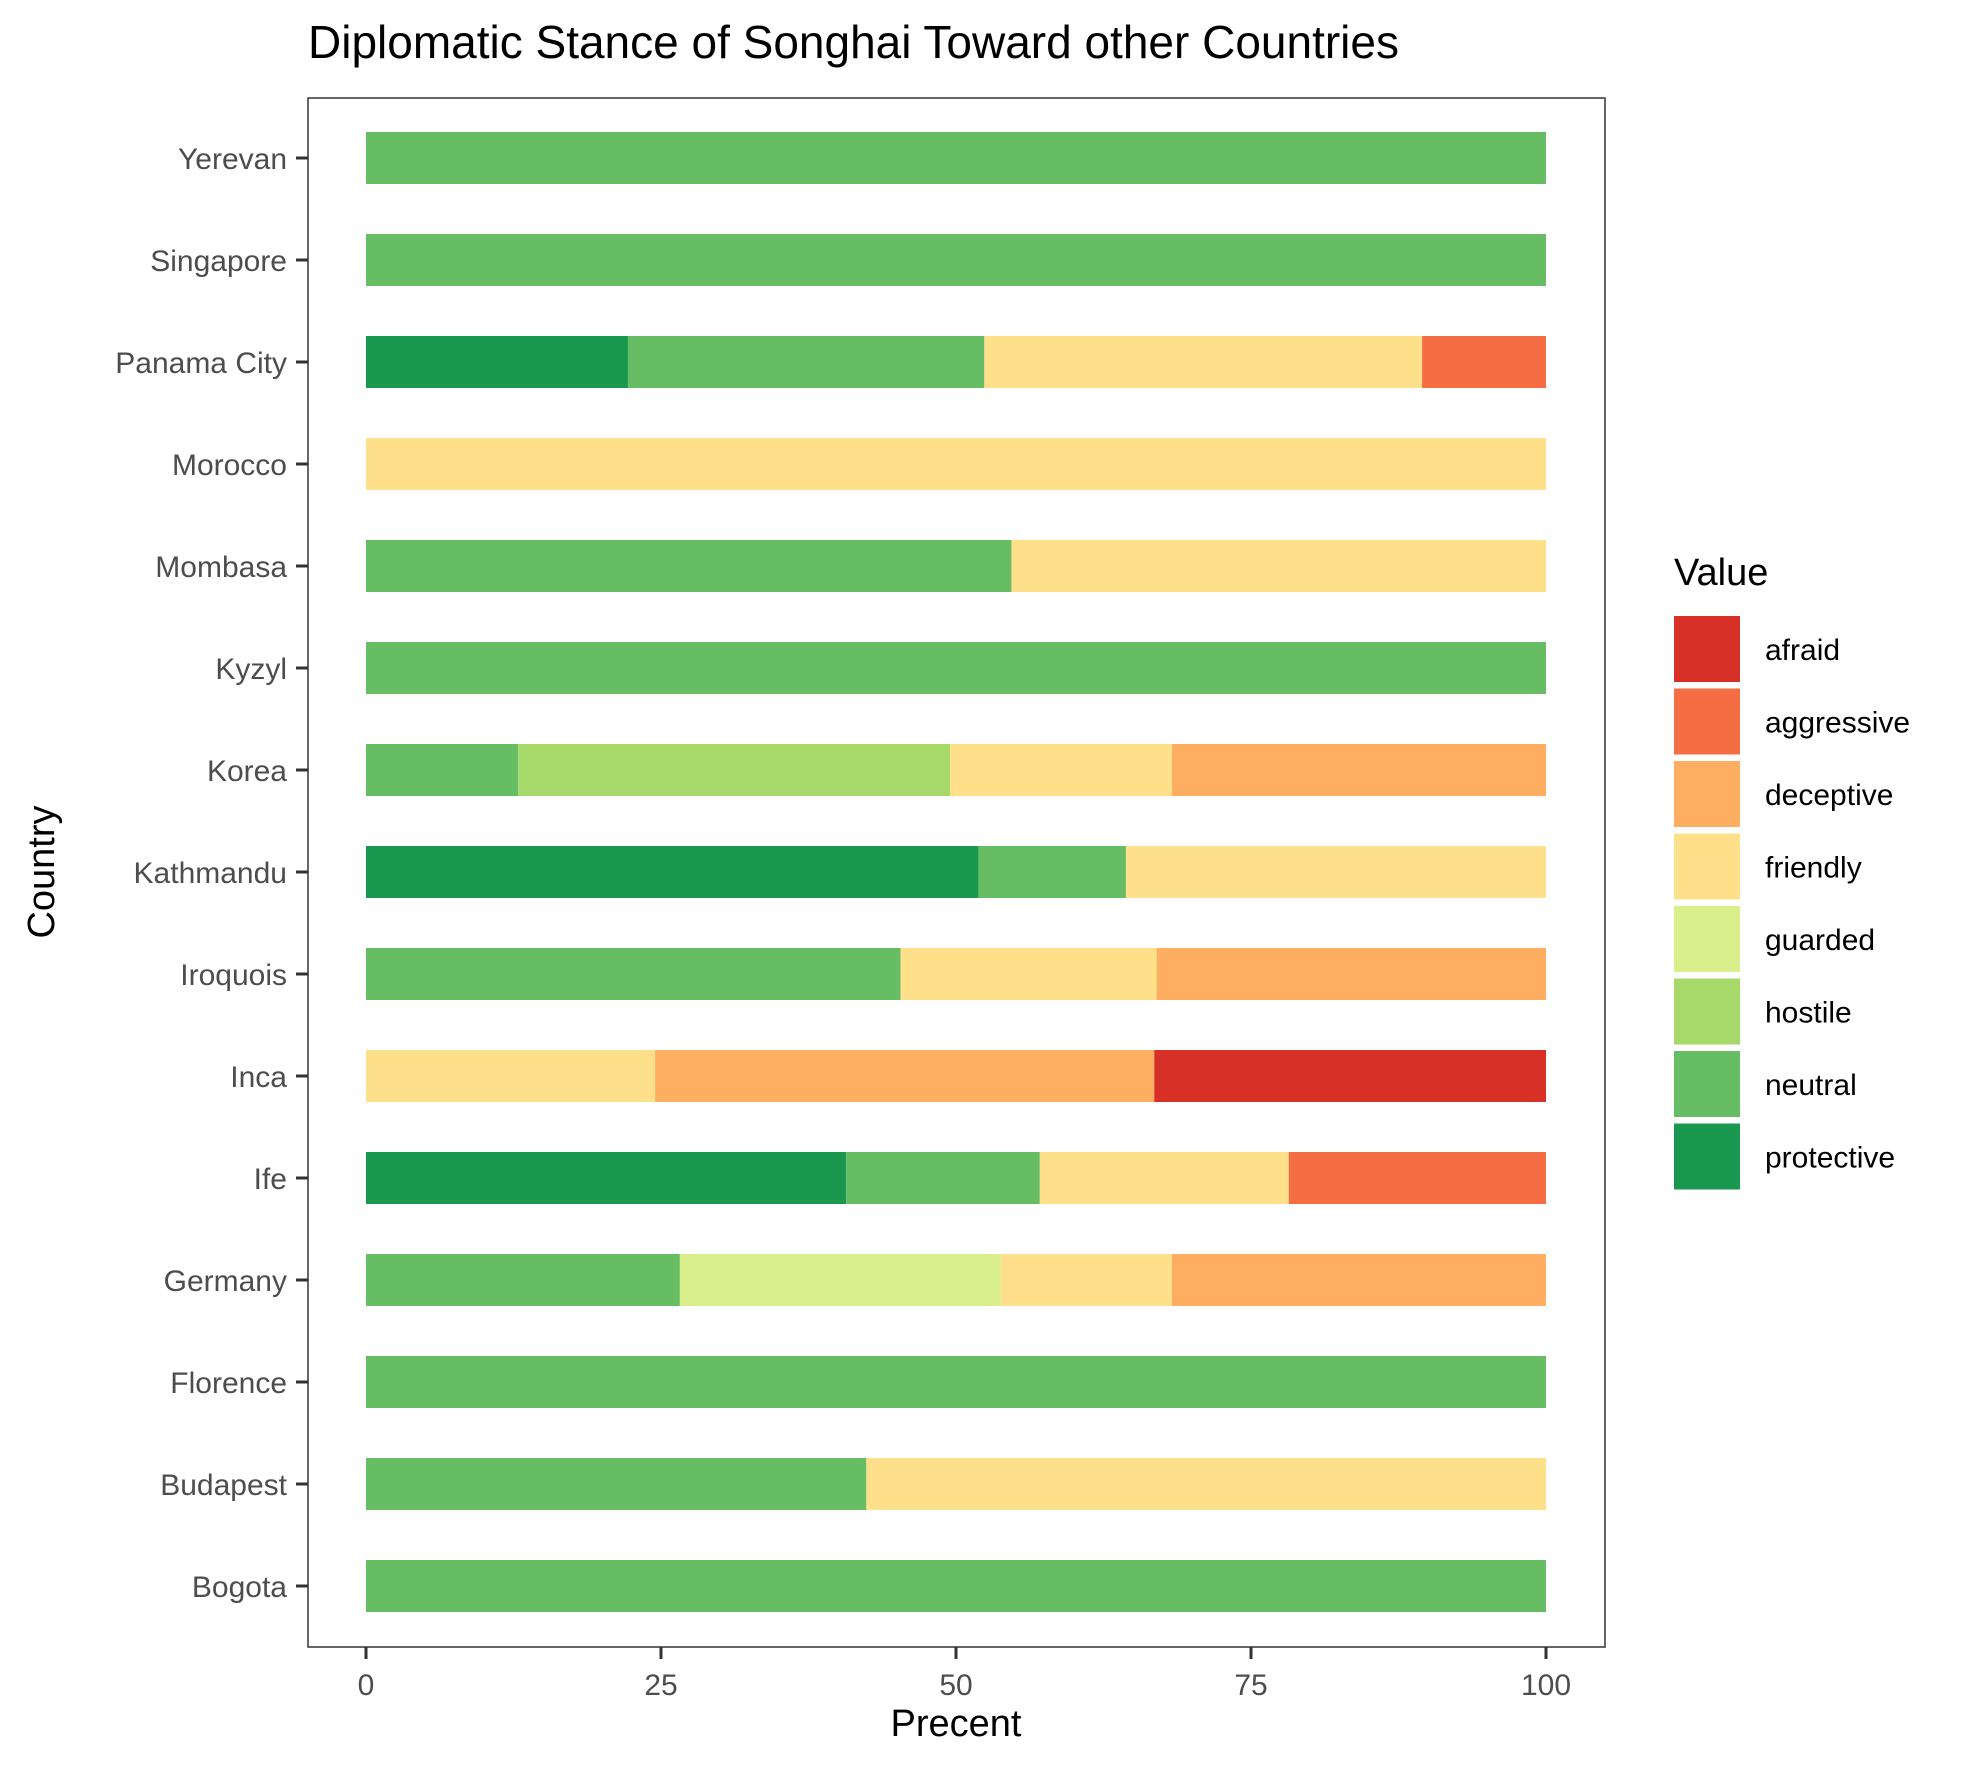 This screenshot has width=1979, height=1770. I want to click on legend-title: Value, so click(1721, 573).